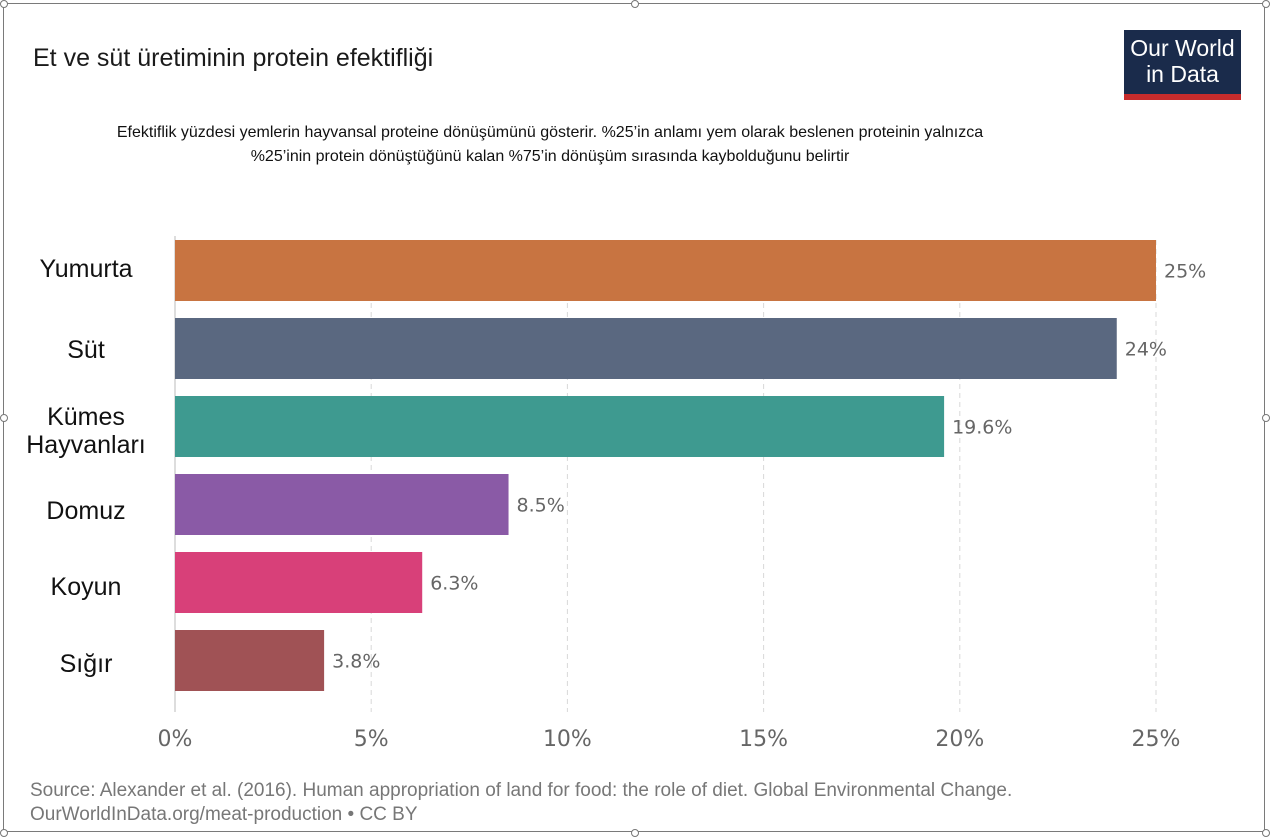 The height and width of the screenshot is (837, 1270). What do you see at coordinates (4, 4) in the screenshot?
I see `resize-handle-top-left` at bounding box center [4, 4].